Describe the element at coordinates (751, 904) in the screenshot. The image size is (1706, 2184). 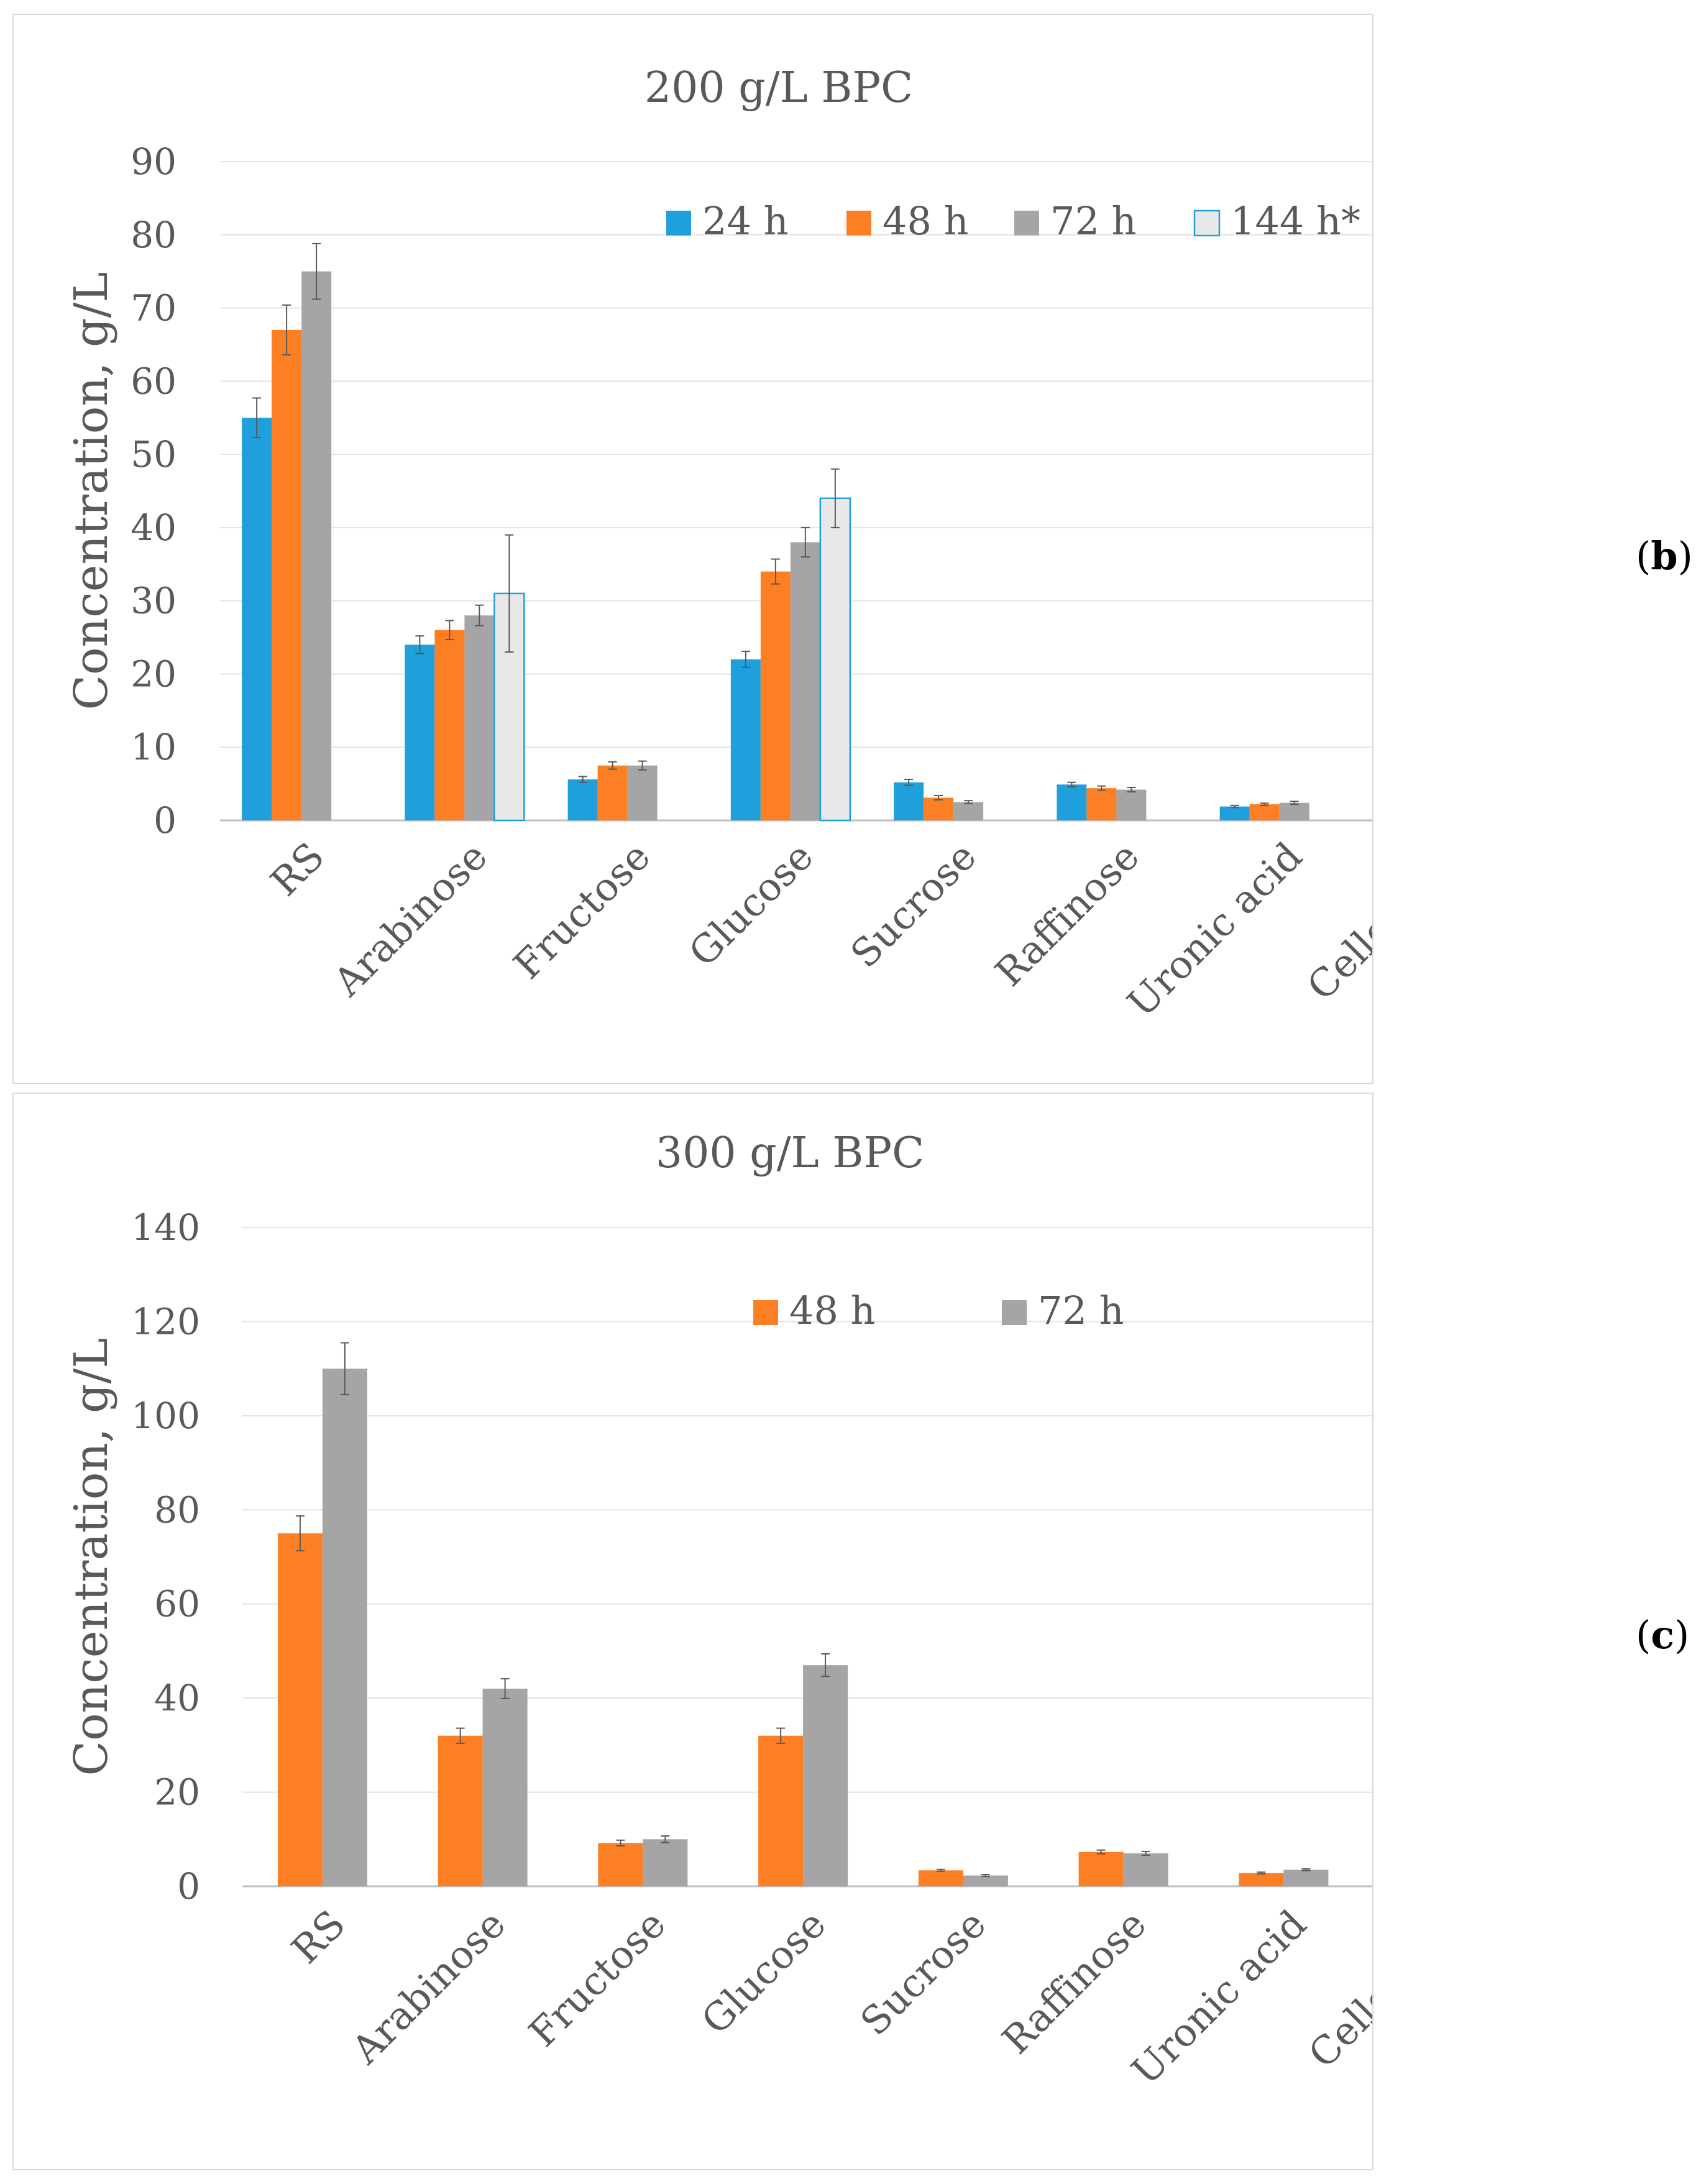
I see `x-tick-label: Glucose` at that location.